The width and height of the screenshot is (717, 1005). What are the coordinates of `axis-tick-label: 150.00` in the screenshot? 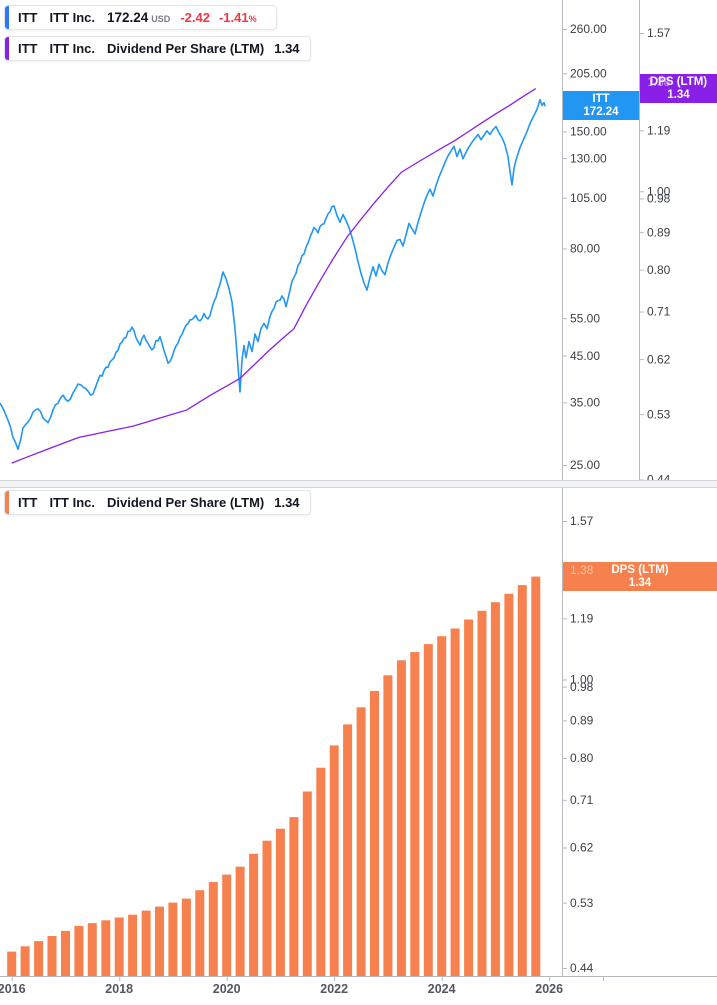 It's located at (588, 132).